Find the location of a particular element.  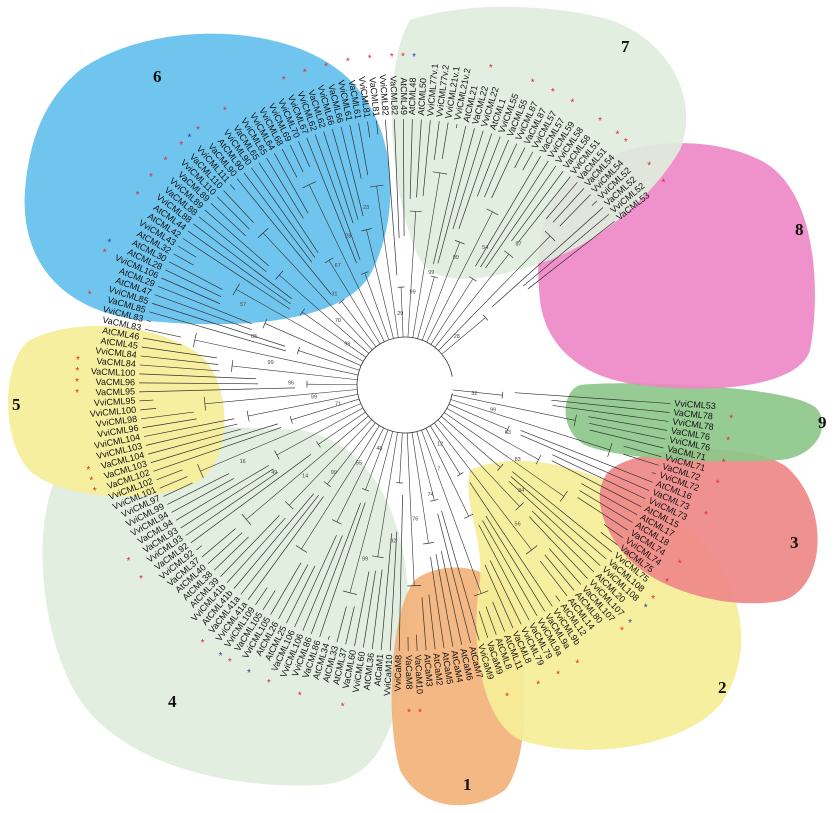

bootstrap-value: 70 is located at coordinates (338, 321).